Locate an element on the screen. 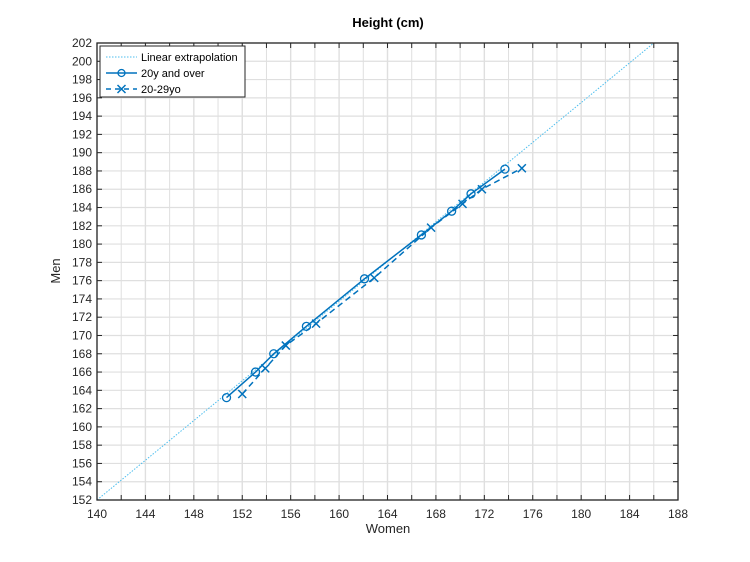 This screenshot has height=562, width=750. y-tick-label: 186 is located at coordinates (82, 189).